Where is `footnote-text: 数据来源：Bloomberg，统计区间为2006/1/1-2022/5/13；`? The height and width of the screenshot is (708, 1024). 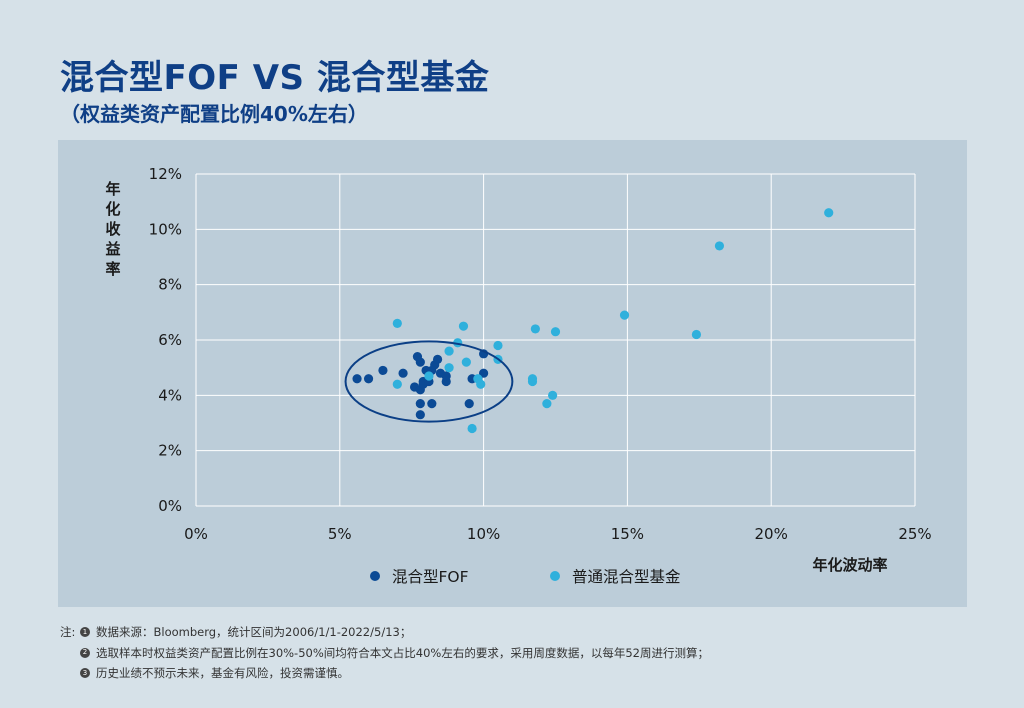 footnote-text: 数据来源：Bloomberg，统计区间为2006/1/1-2022/5/13； is located at coordinates (254, 632).